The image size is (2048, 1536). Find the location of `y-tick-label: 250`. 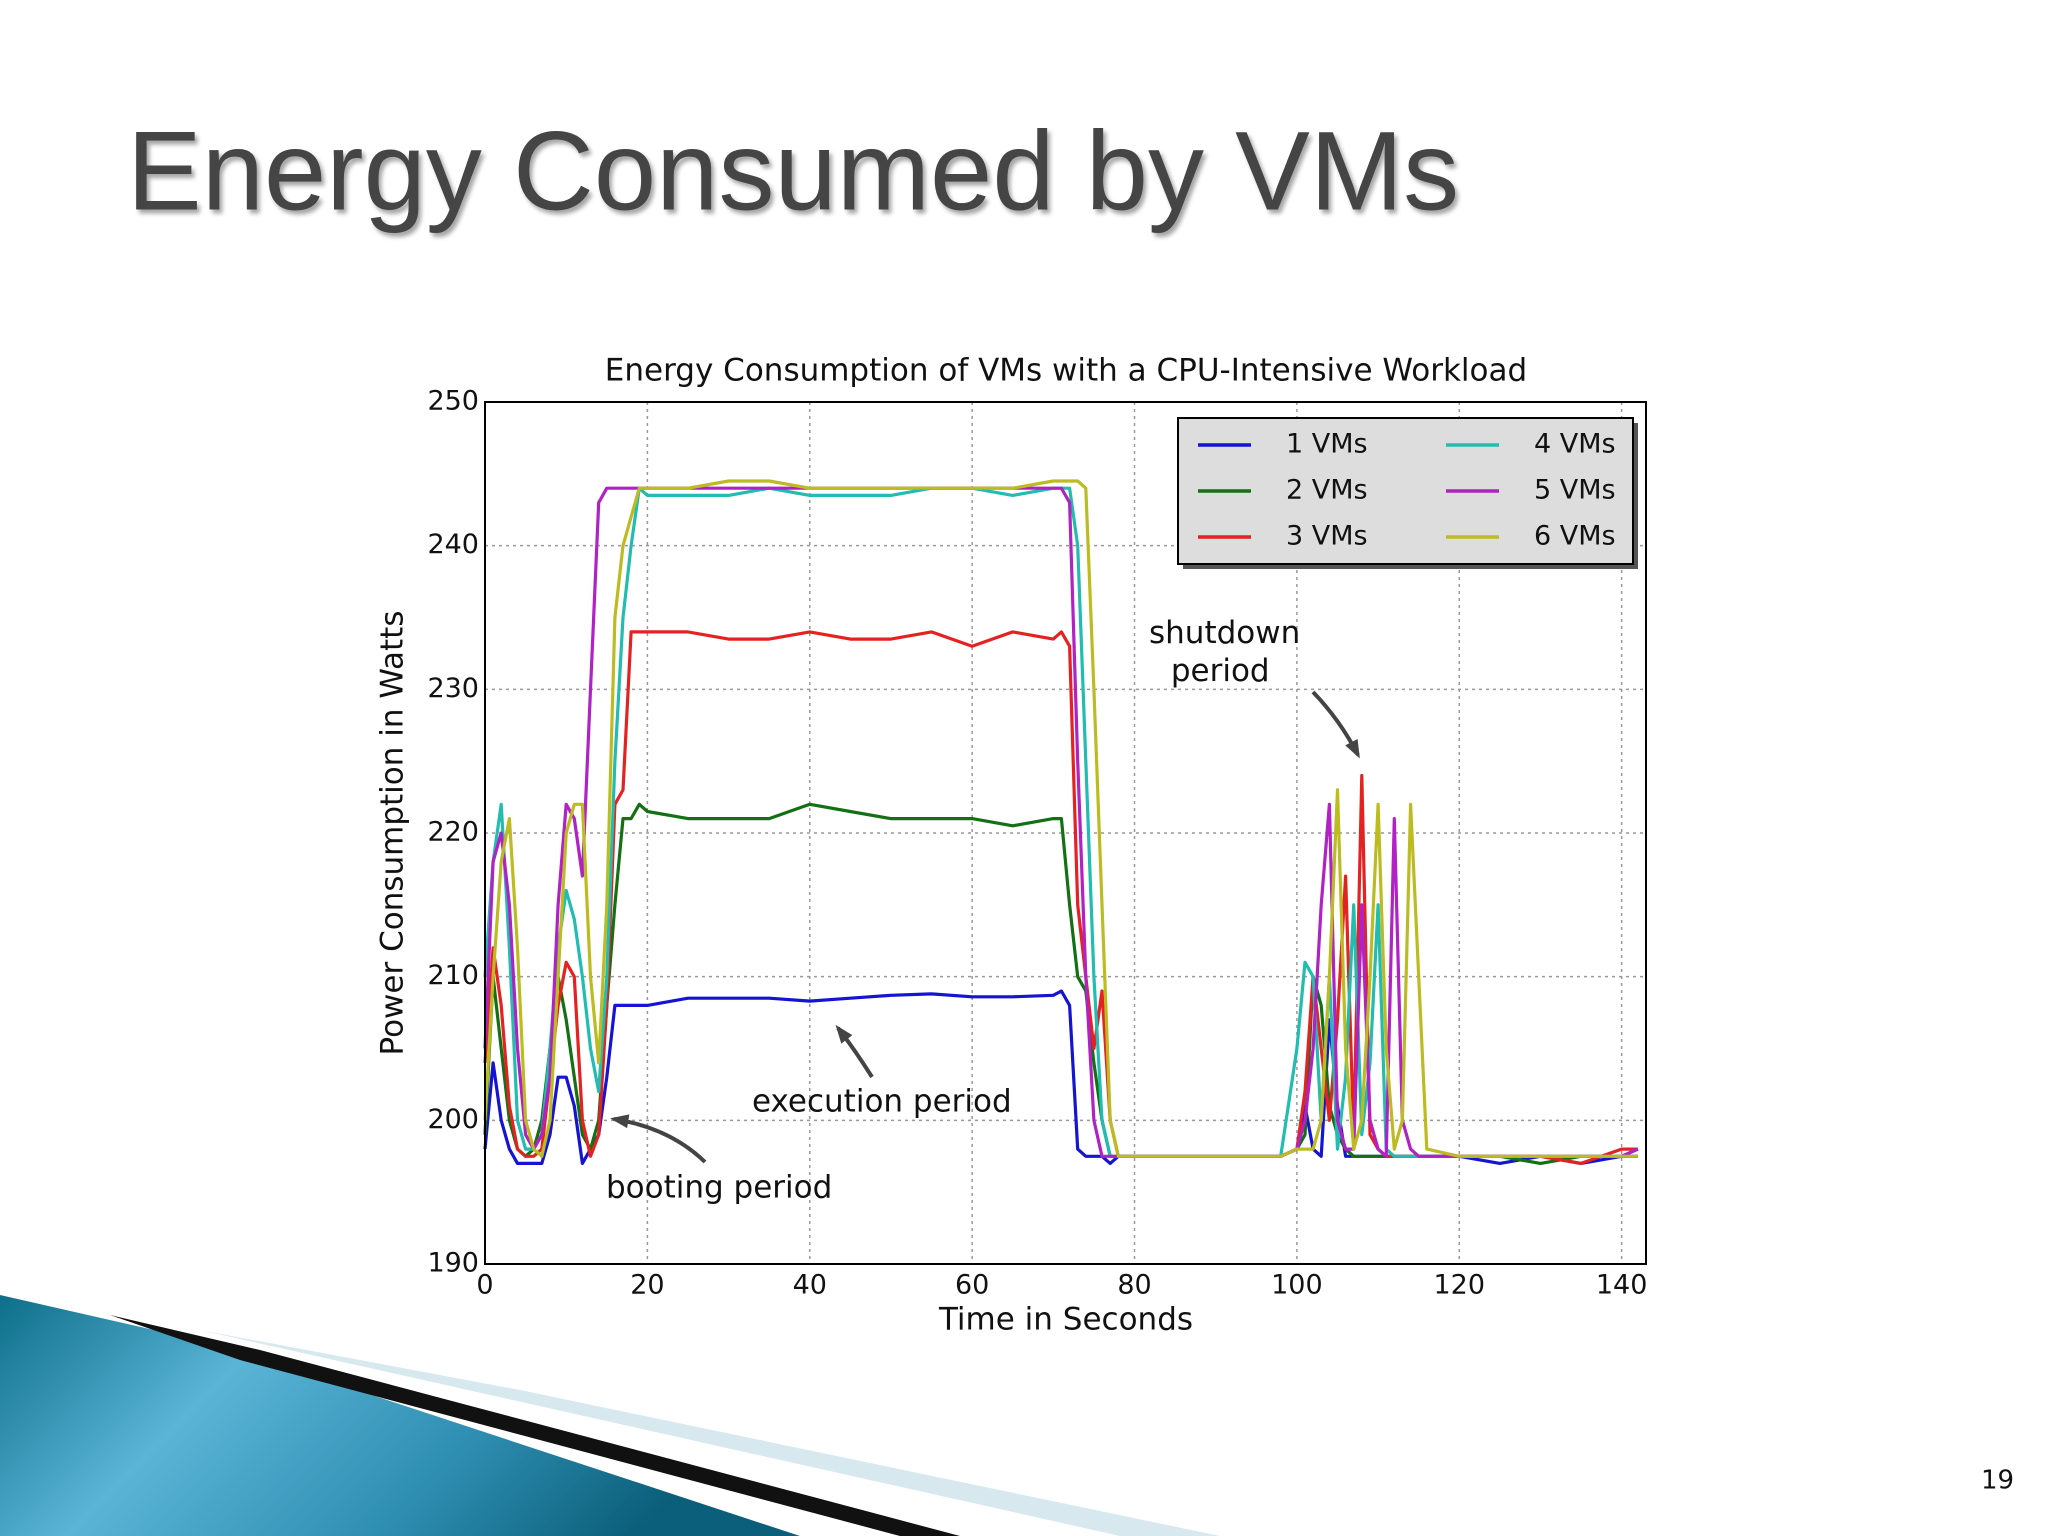

y-tick-label: 250 is located at coordinates (453, 401).